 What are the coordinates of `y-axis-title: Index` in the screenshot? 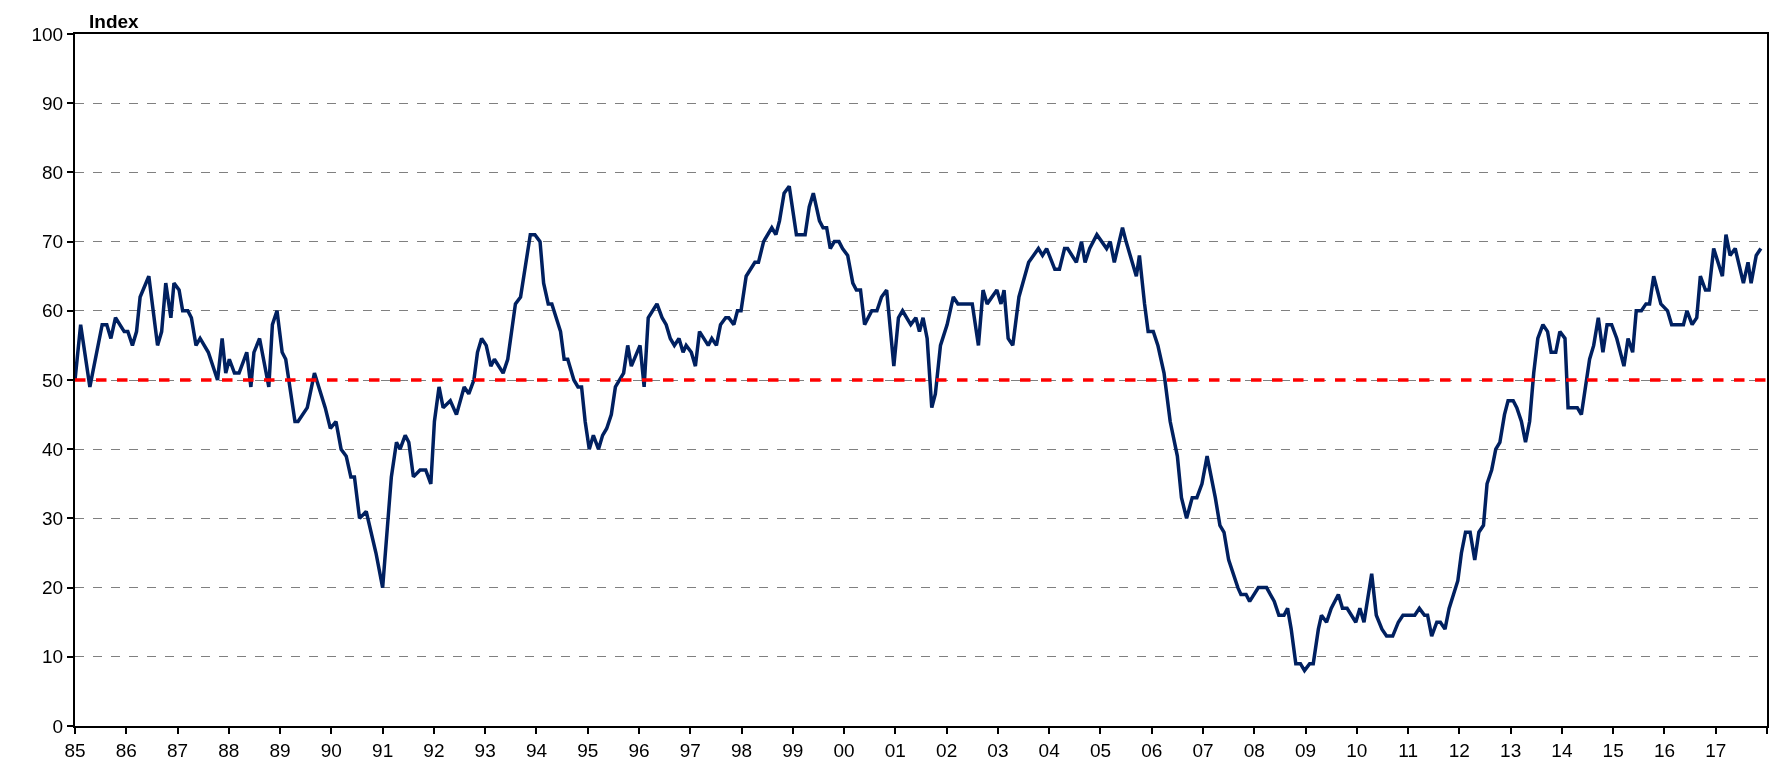 It's located at (114, 21).